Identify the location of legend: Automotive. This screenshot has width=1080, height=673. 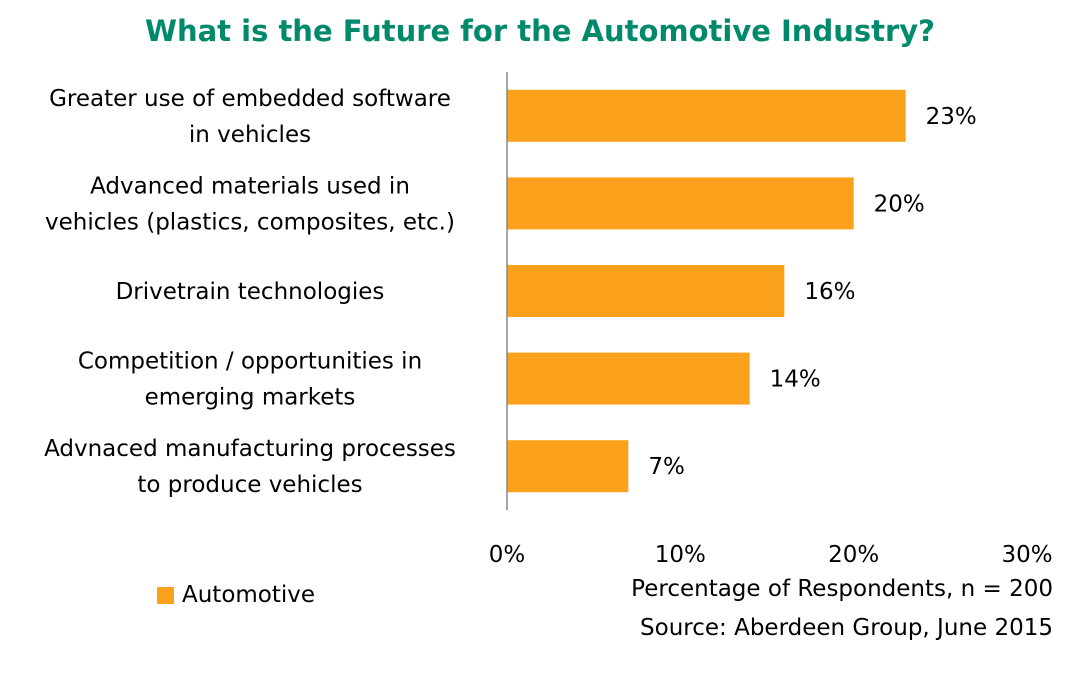
(236, 595).